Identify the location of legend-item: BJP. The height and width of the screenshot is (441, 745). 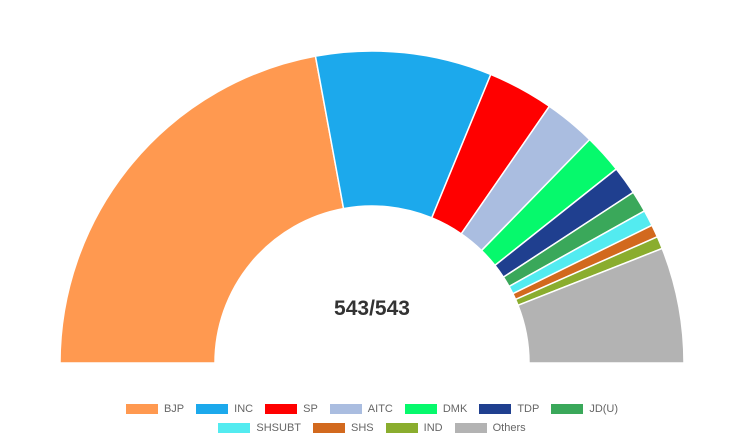
(155, 409).